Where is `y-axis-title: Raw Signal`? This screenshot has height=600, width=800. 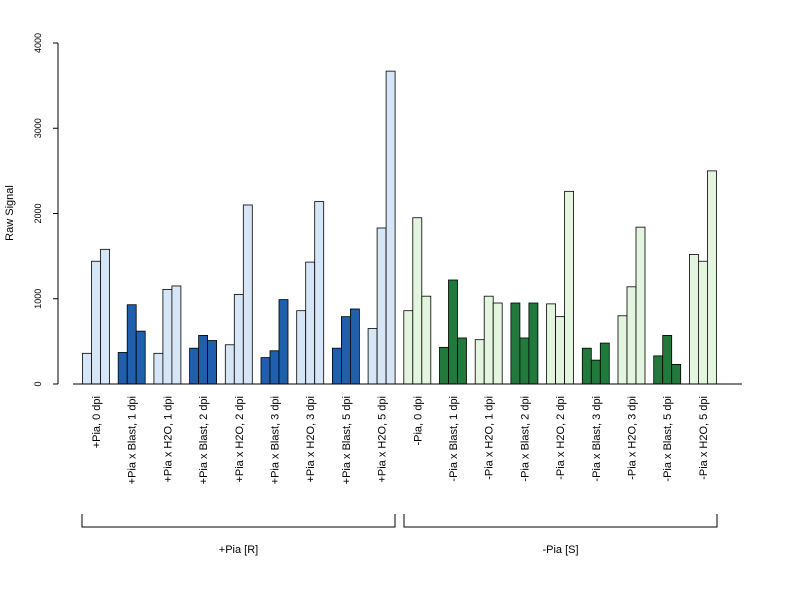
y-axis-title: Raw Signal is located at coordinates (10, 213).